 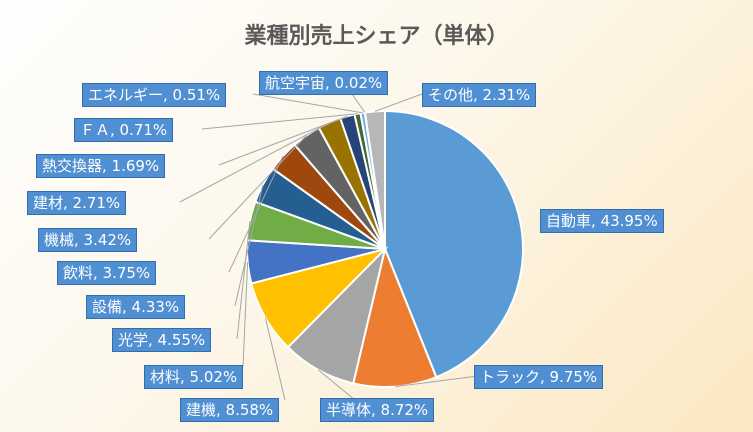 What do you see at coordinates (230, 410) in the screenshot?
I see `data-label-kenki: 建機, 8.58%` at bounding box center [230, 410].